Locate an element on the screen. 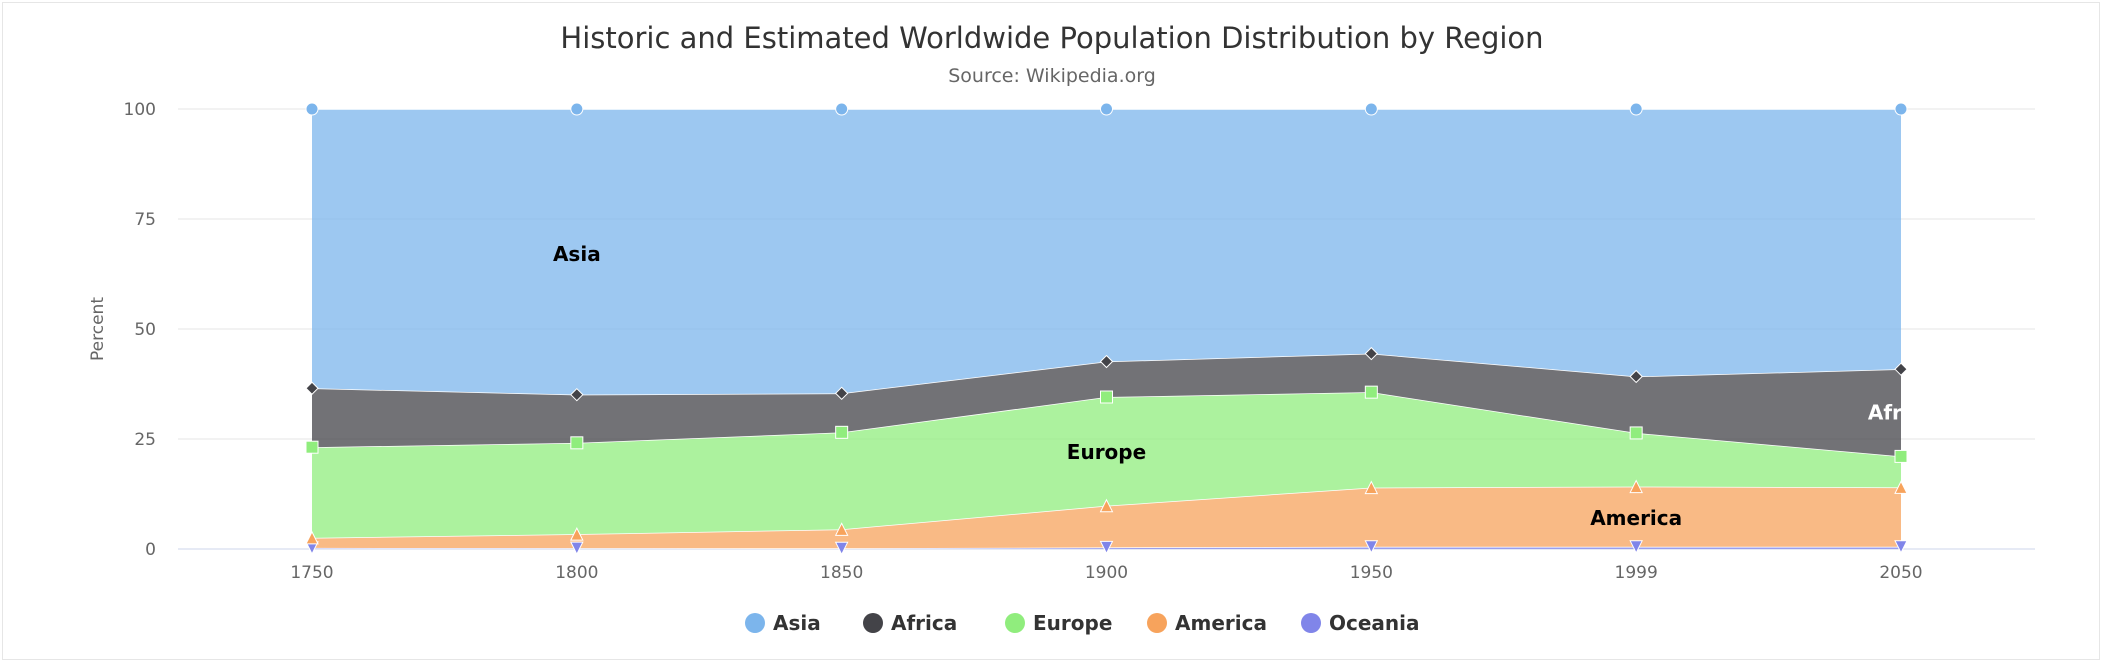 The image size is (2104, 664). legend-item-asia: Asia is located at coordinates (797, 623).